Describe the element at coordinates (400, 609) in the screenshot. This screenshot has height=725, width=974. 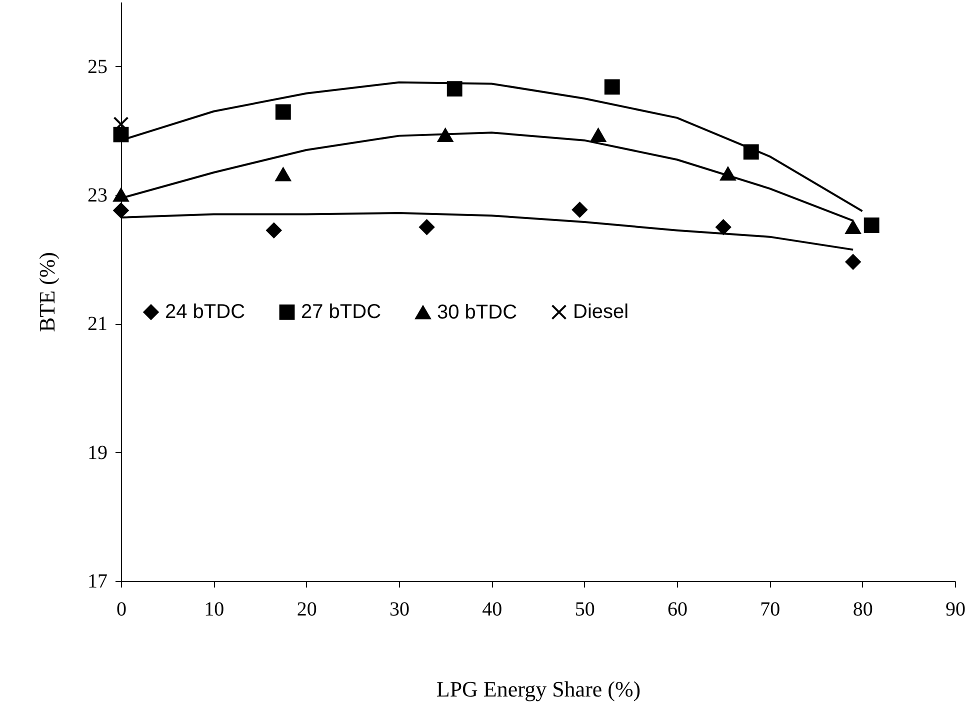
I see `x-tick-label: 30` at that location.